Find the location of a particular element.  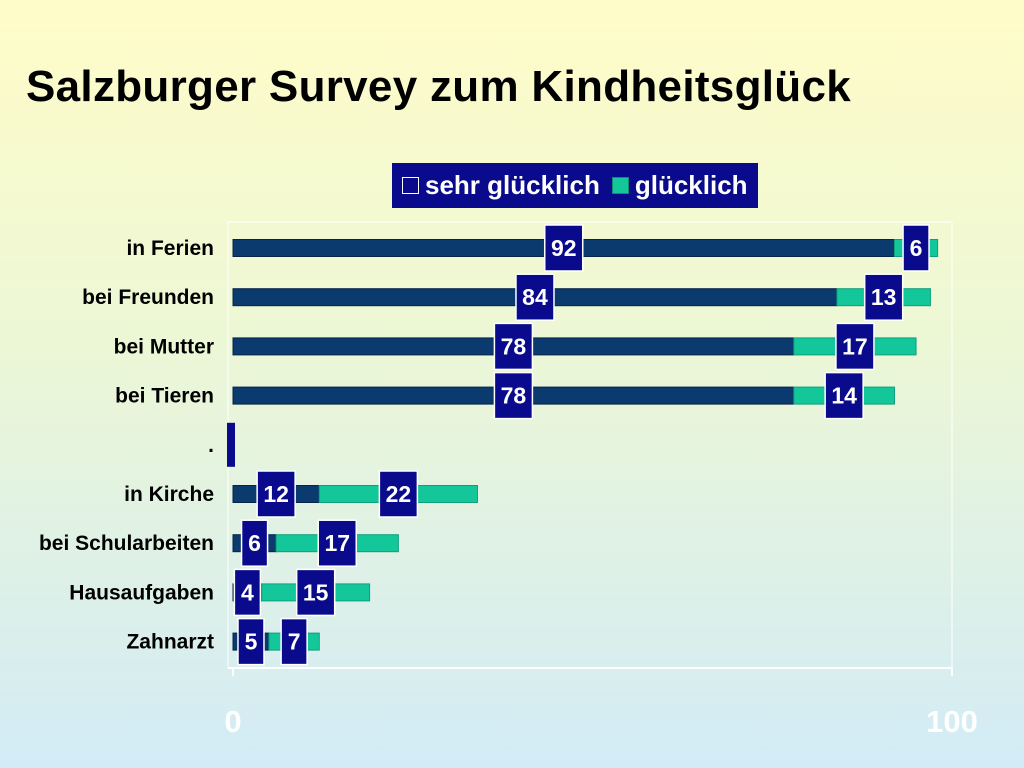

value-label-bei-tieren-series-0: 78 is located at coordinates (514, 396).